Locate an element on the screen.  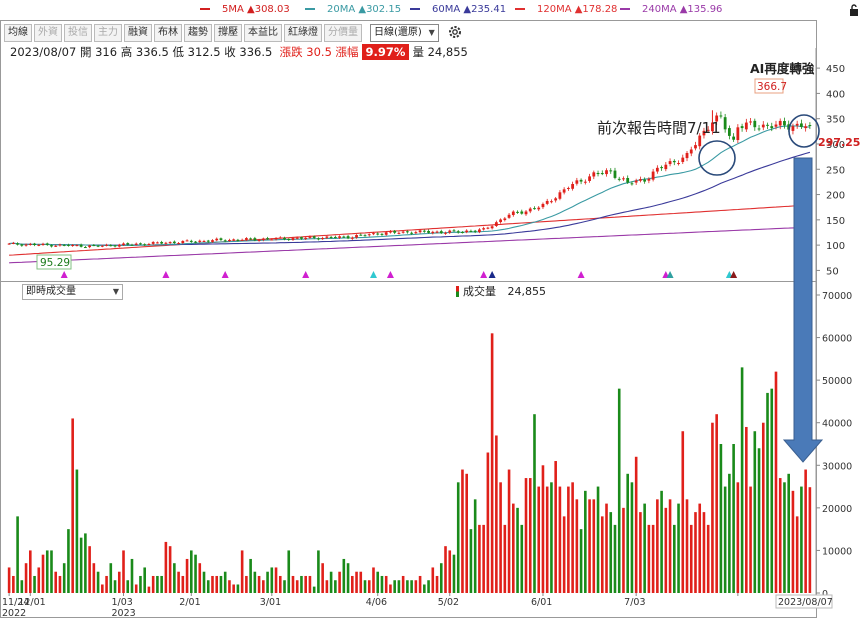
volume-legend-label: 成交量 is located at coordinates (479, 291).